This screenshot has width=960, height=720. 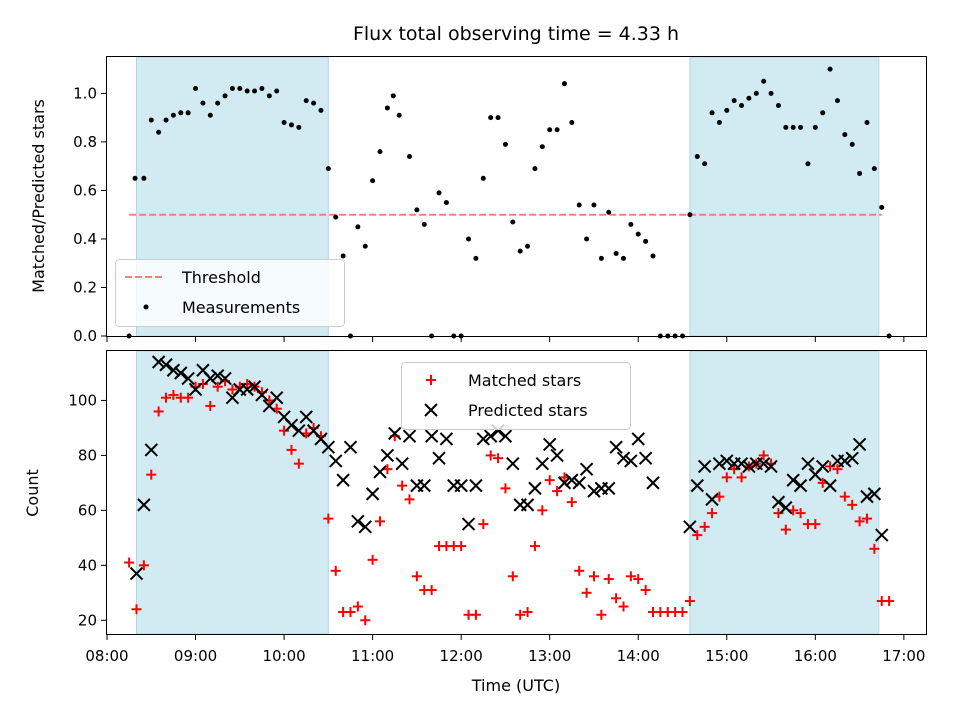 I want to click on top-y-ticks: 0.0 0.2 0.4 0.6 0.8 1.0, so click(x=89, y=214).